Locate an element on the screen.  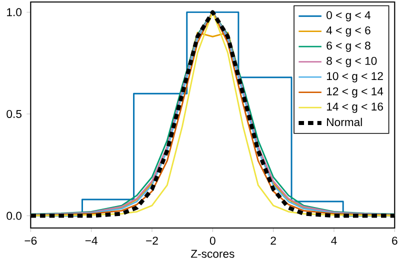
y-tick-label: 0.0 is located at coordinates (14, 216).